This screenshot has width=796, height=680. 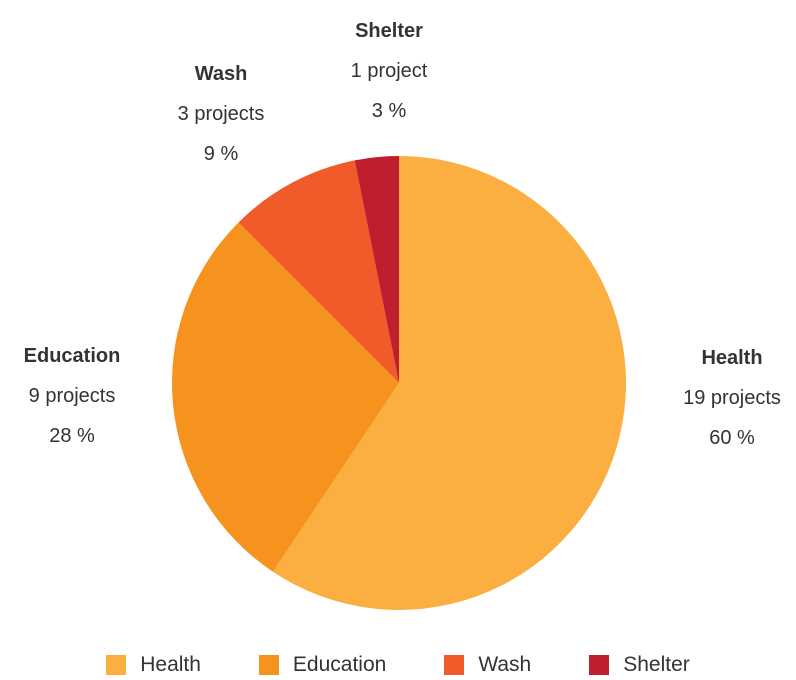 I want to click on slice-label-percent-shelter: 3 %, so click(x=389, y=111).